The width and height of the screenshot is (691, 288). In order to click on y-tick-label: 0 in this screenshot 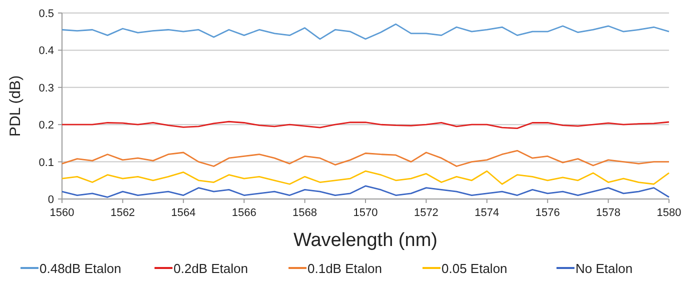, I will do `click(51, 200)`.